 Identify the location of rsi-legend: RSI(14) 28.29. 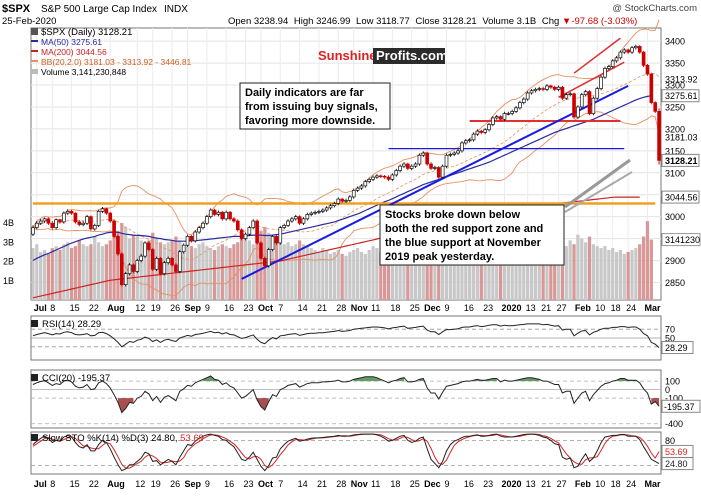
(71, 324).